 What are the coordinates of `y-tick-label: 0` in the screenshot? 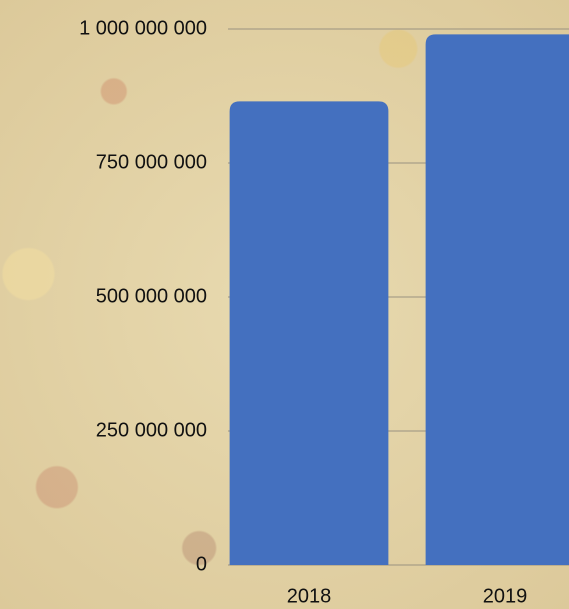 It's located at (201, 564).